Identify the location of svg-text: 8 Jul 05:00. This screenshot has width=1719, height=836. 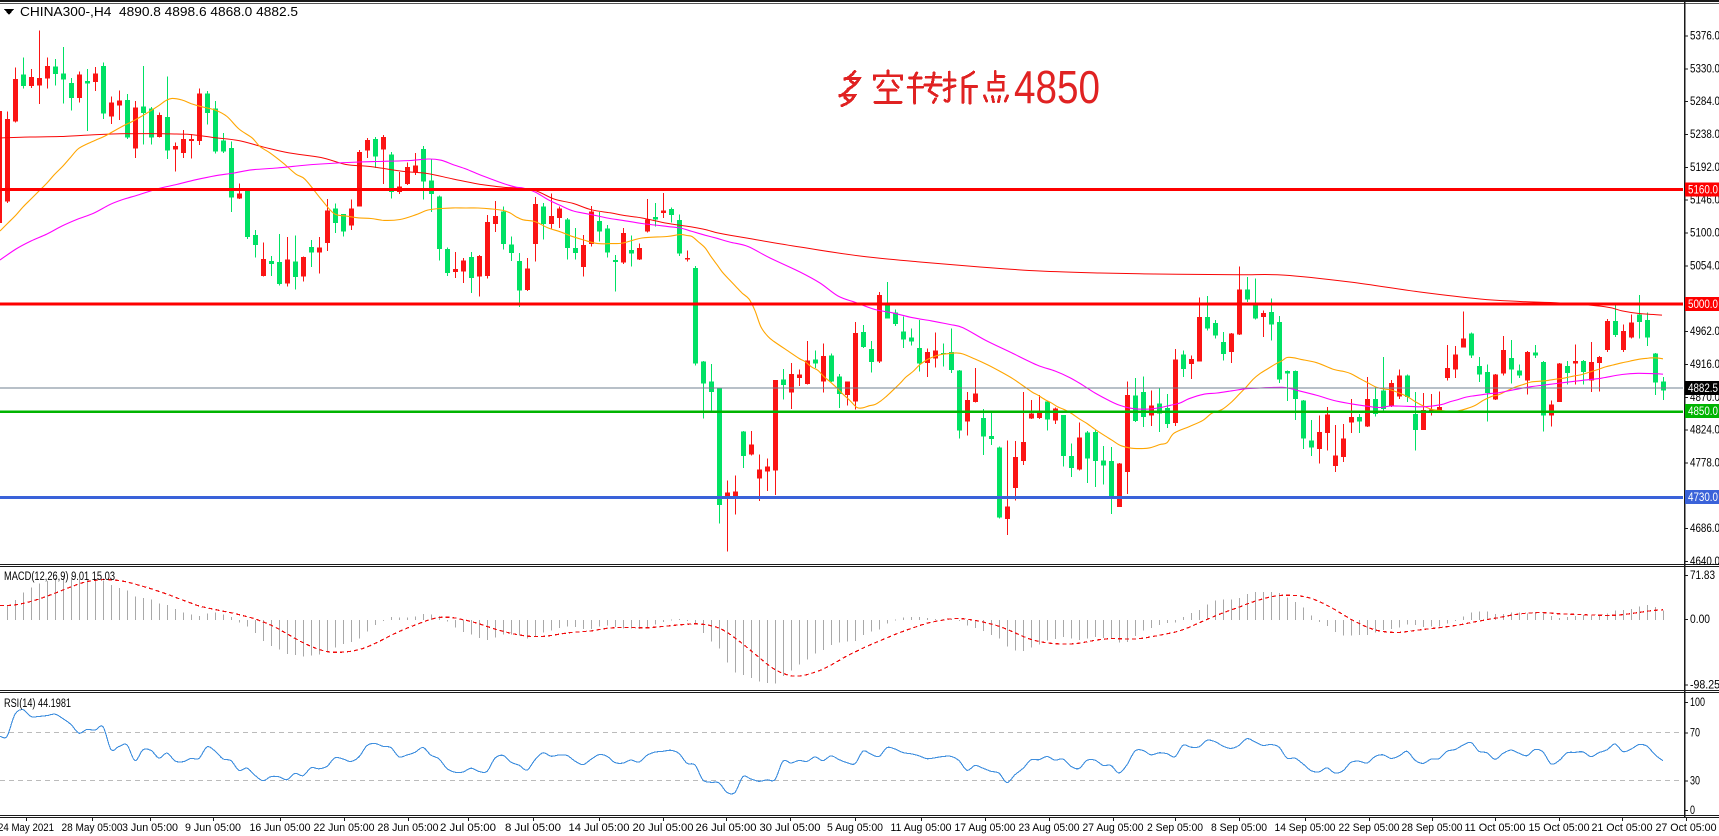
(533, 828).